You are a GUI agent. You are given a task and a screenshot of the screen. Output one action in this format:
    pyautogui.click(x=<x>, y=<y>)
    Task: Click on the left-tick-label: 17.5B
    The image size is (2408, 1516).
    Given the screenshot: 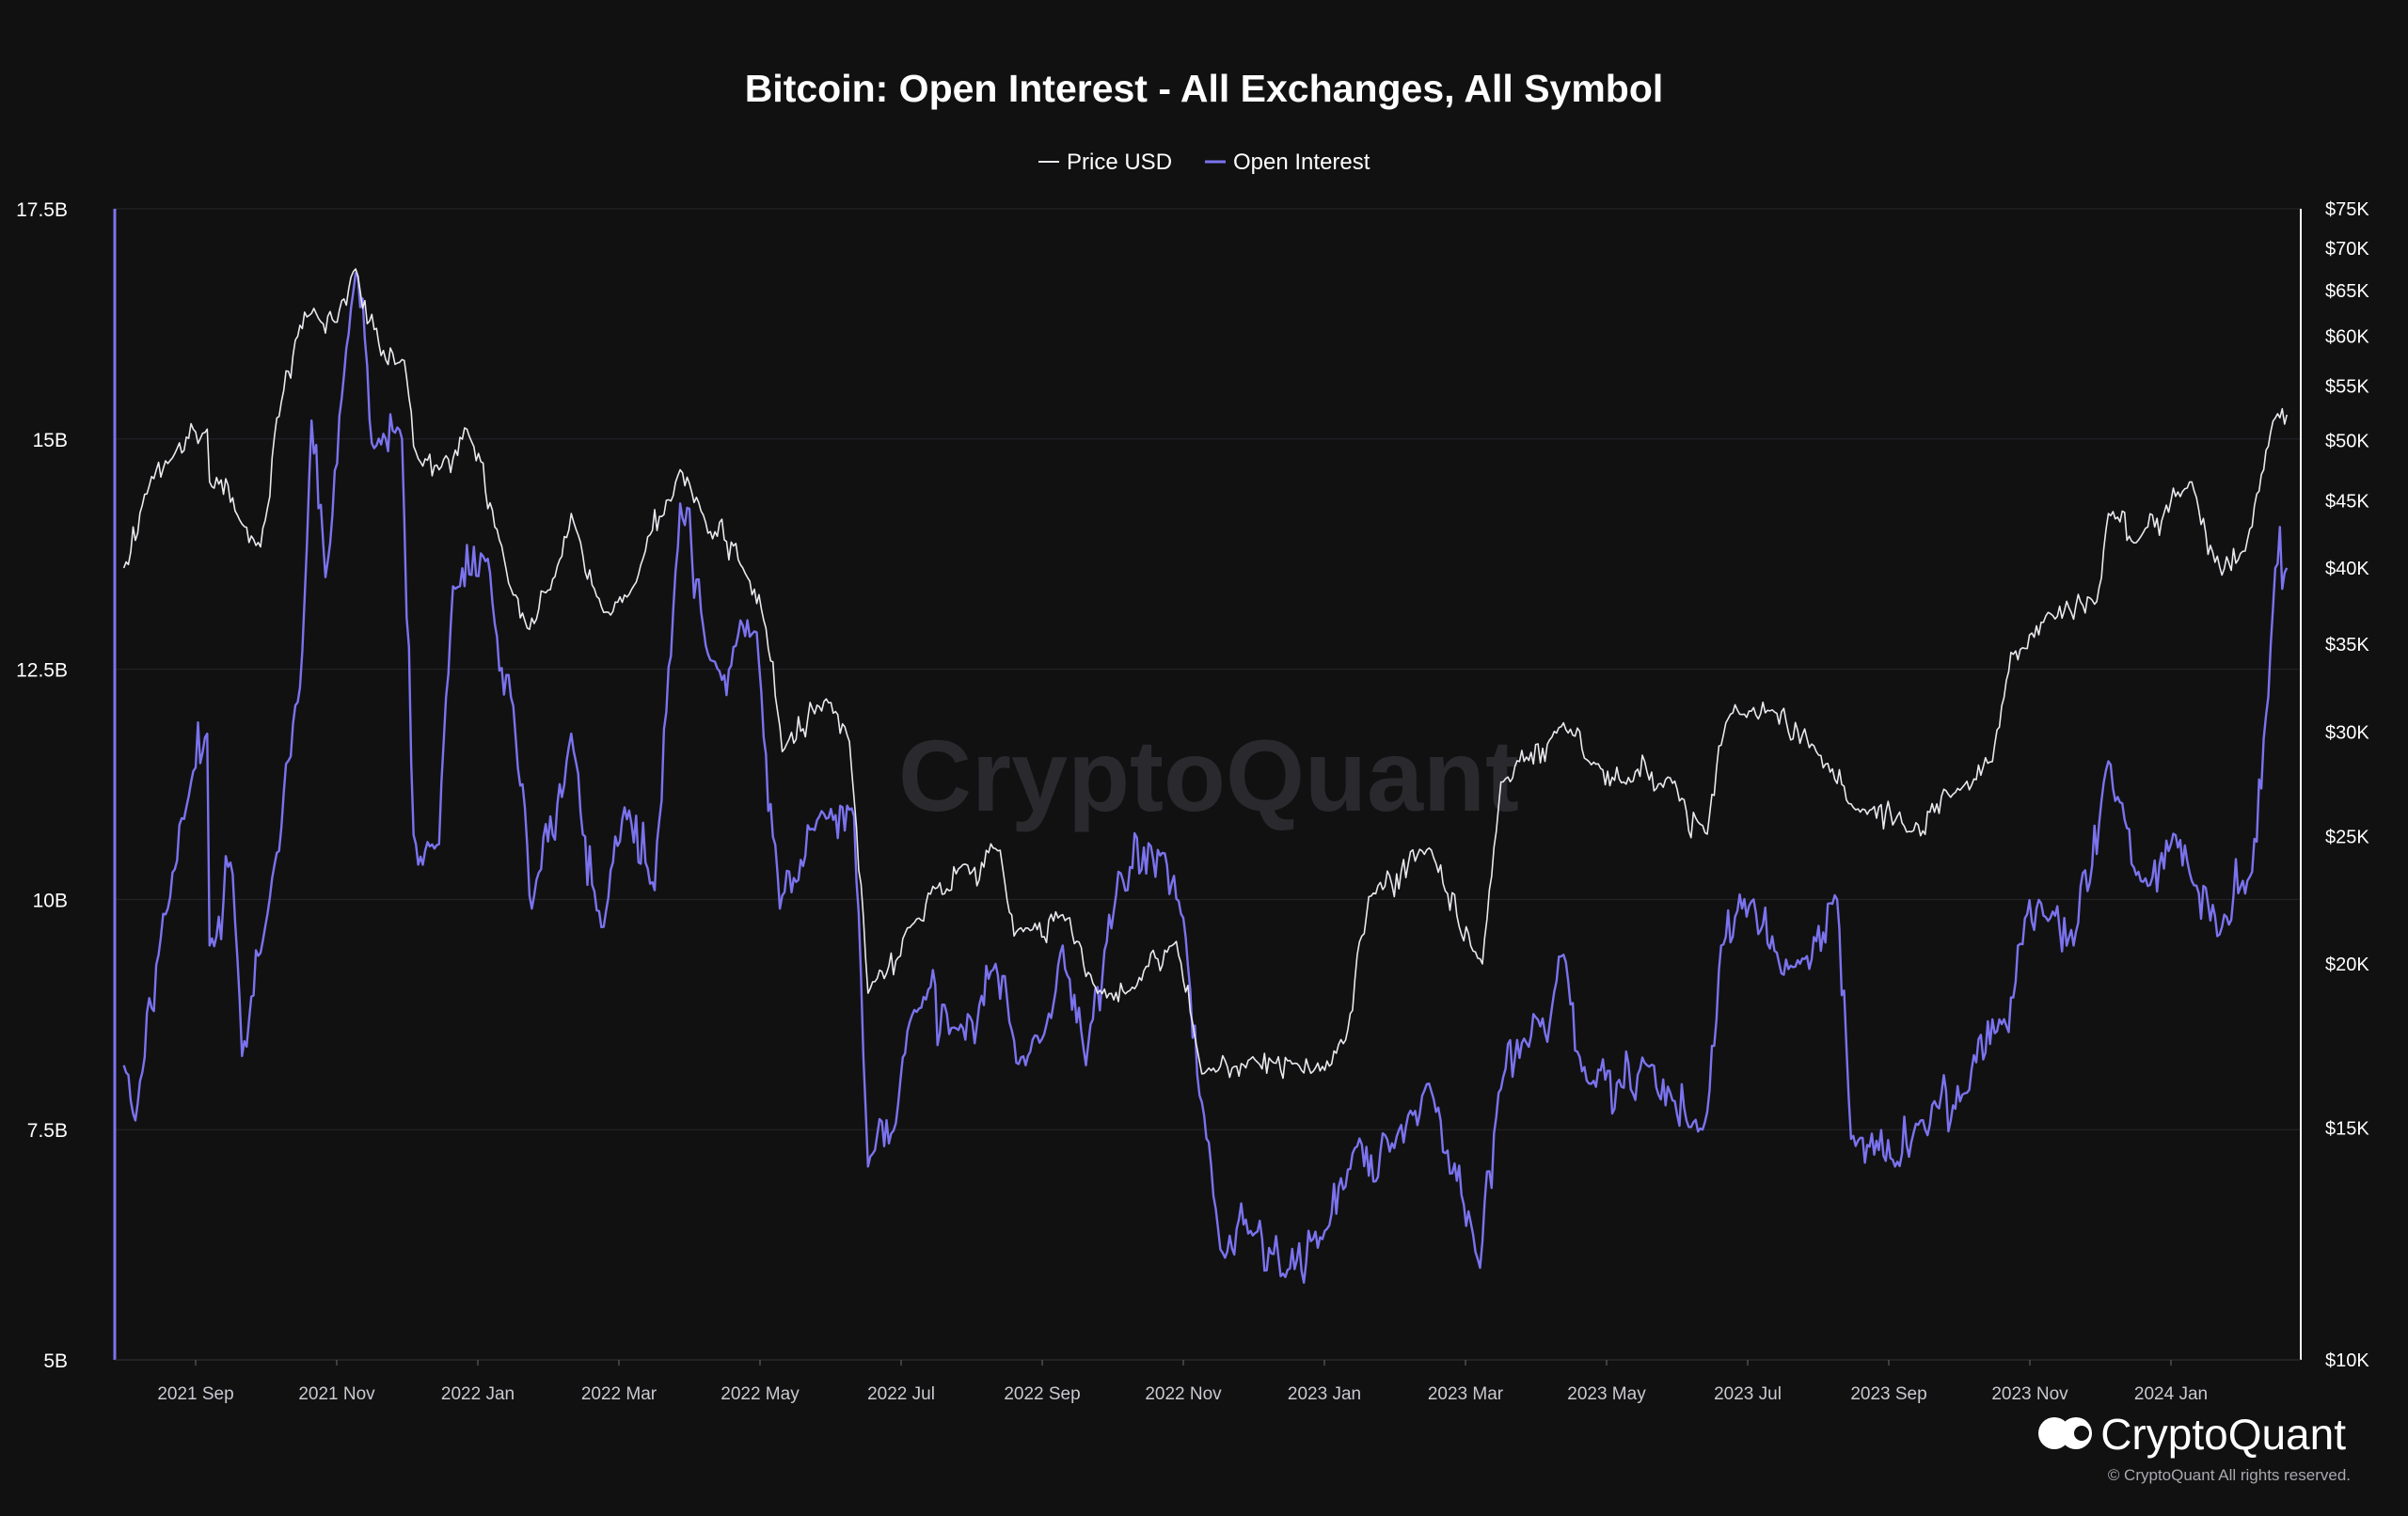 What is the action you would take?
    pyautogui.click(x=42, y=210)
    